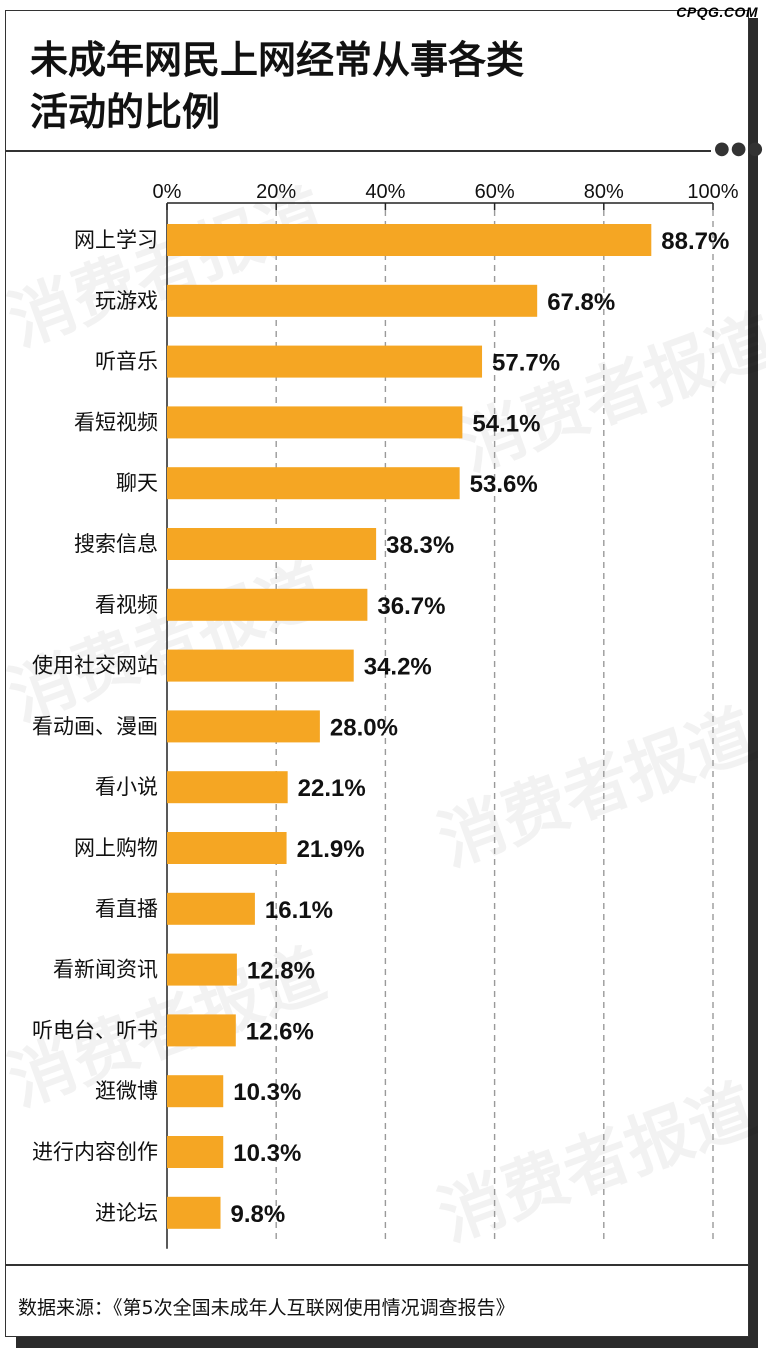 This screenshot has width=766, height=1353. What do you see at coordinates (95, 1152) in the screenshot?
I see `category-label: 进行内容创作` at bounding box center [95, 1152].